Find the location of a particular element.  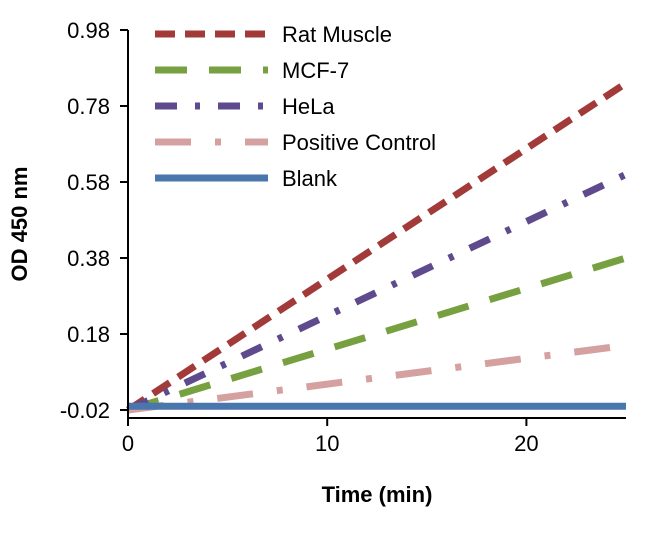

legend: Rat Muscle MCF-7 HeLa Positive Control Blank is located at coordinates (295, 106).